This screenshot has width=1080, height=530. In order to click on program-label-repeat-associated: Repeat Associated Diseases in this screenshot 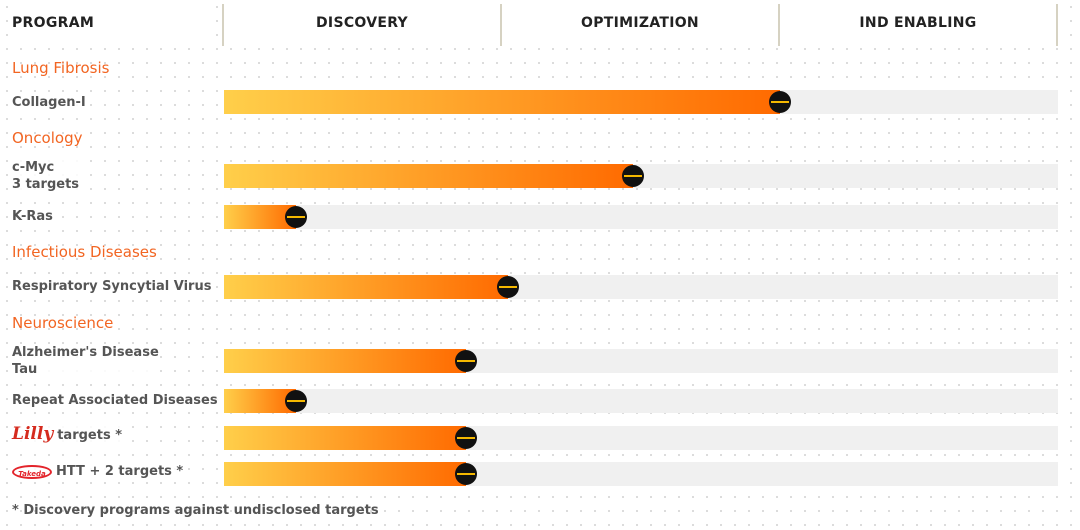, I will do `click(115, 400)`.